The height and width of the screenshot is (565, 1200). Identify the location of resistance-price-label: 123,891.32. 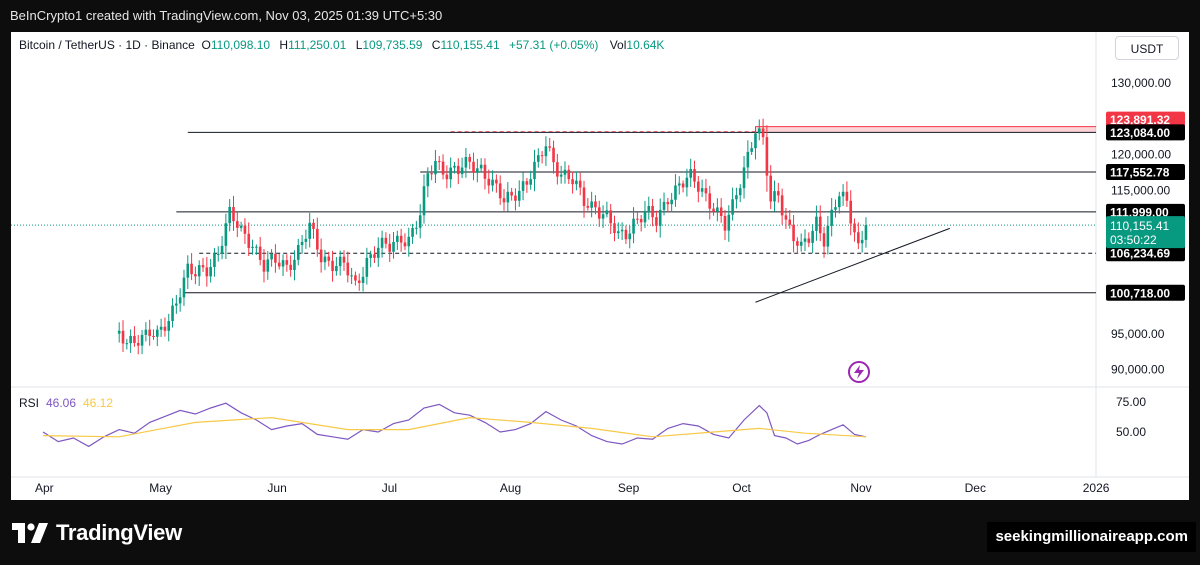
(1145, 119).